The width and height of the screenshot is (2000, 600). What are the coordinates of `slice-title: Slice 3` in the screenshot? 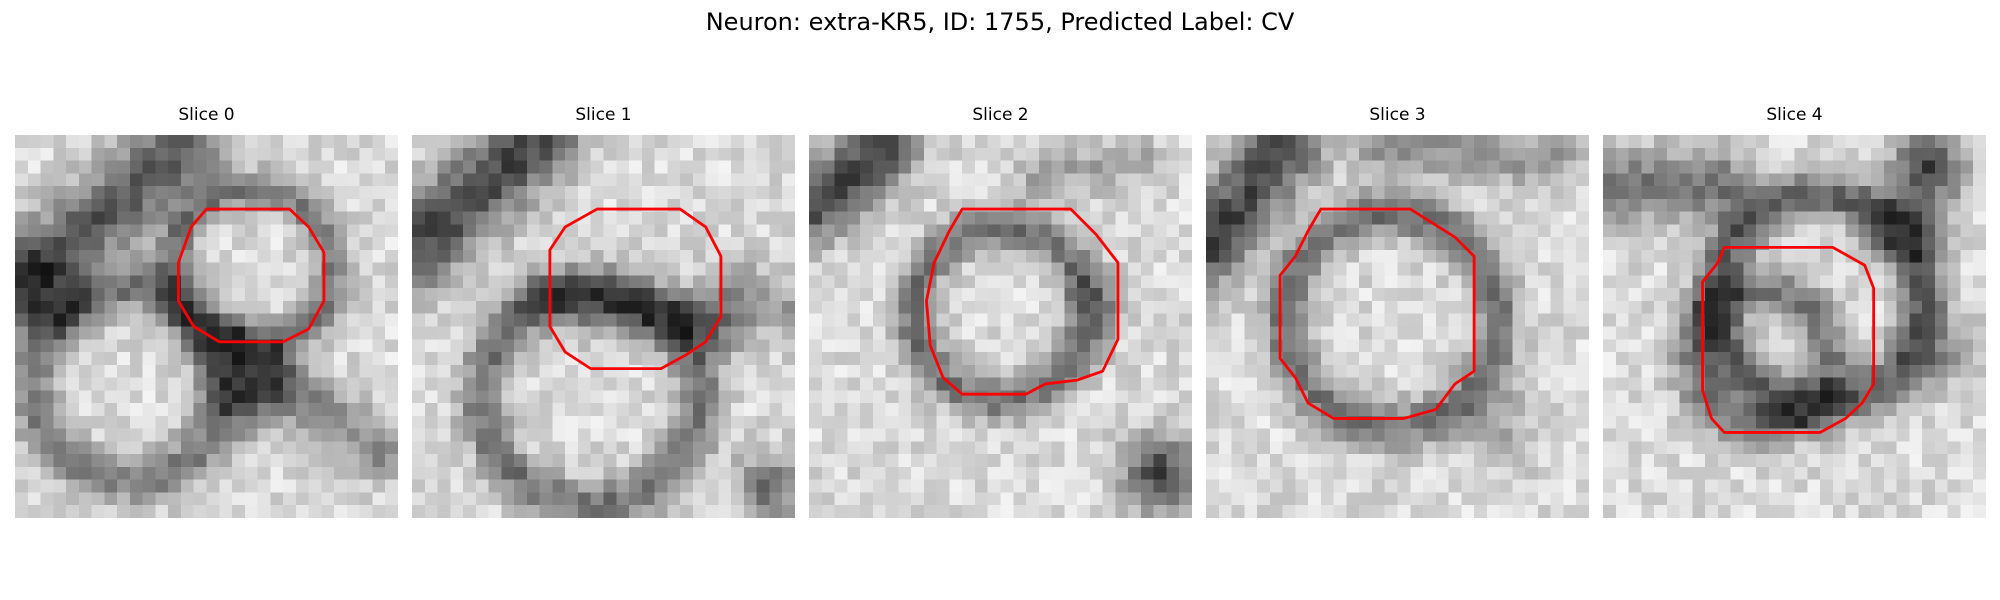 It's located at (1397, 115).